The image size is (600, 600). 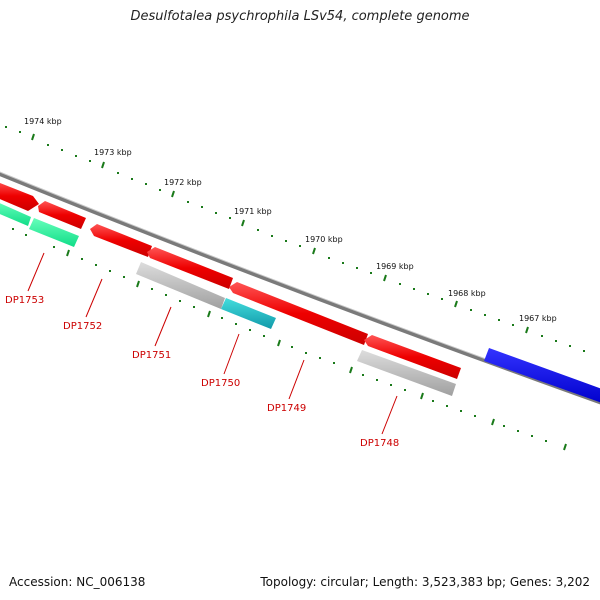 What do you see at coordinates (82, 326) in the screenshot?
I see `gene-label-dp1752: DP1752` at bounding box center [82, 326].